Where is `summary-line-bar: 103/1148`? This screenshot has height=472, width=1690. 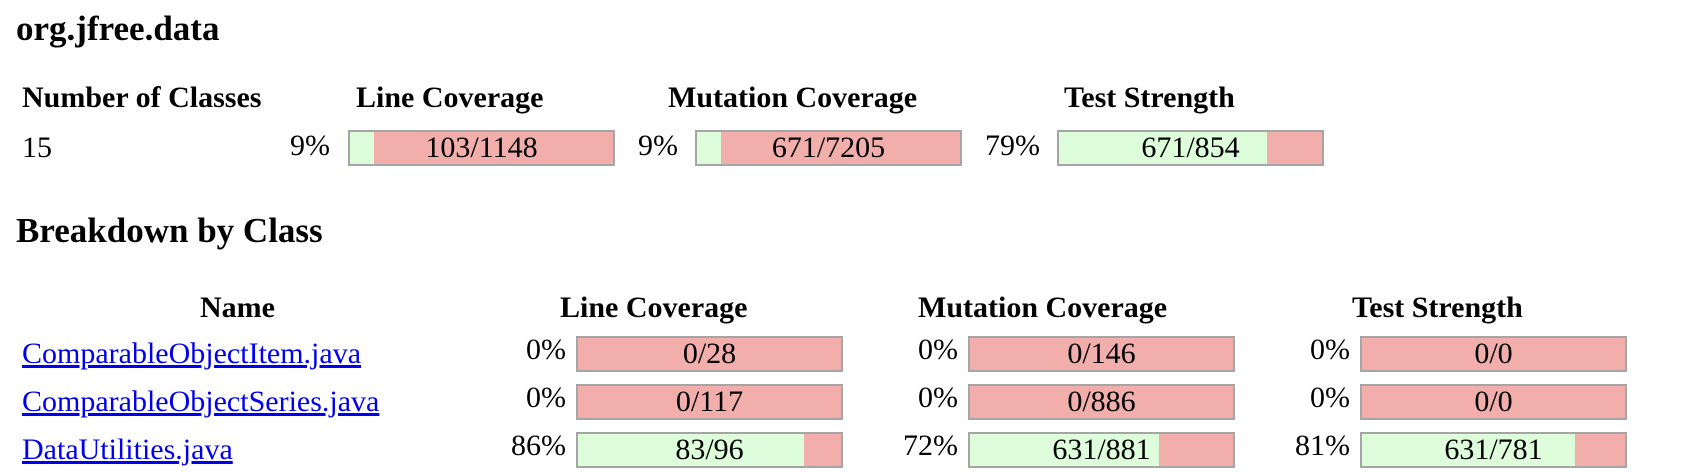
summary-line-bar: 103/1148 is located at coordinates (481, 148).